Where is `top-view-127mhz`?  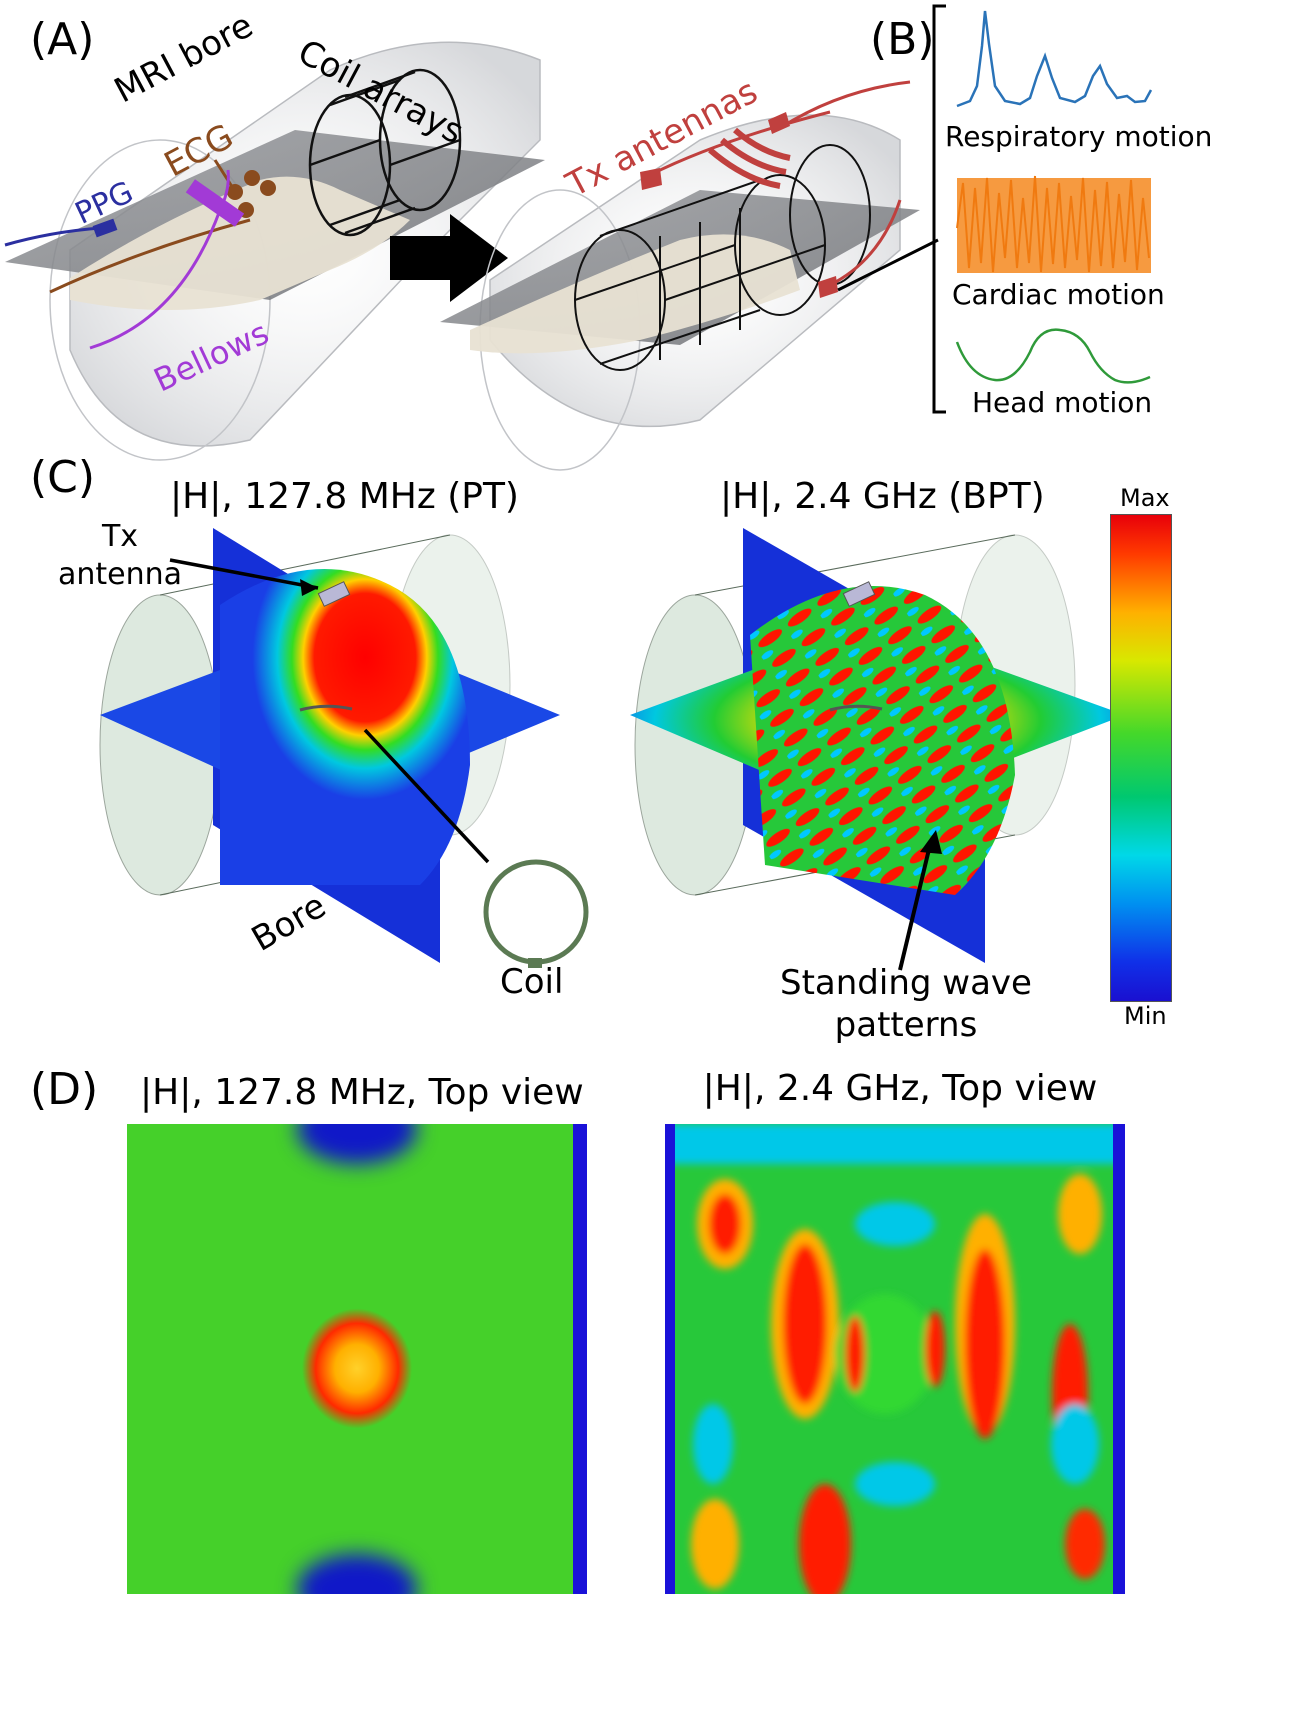
top-view-127mhz is located at coordinates (357, 1359).